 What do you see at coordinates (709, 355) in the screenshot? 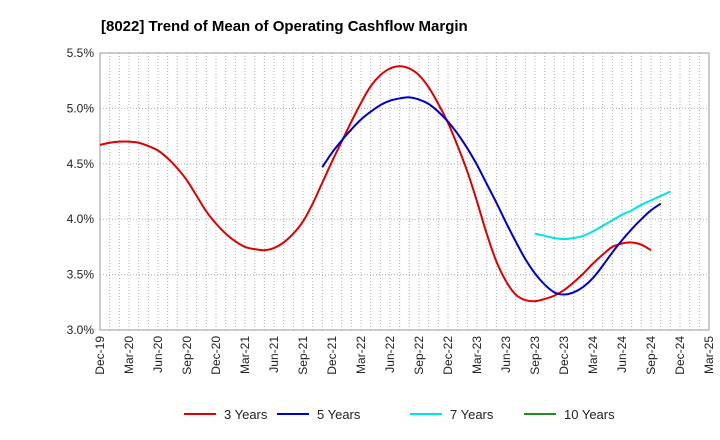
I see `x-tick-label: Mar-25` at bounding box center [709, 355].